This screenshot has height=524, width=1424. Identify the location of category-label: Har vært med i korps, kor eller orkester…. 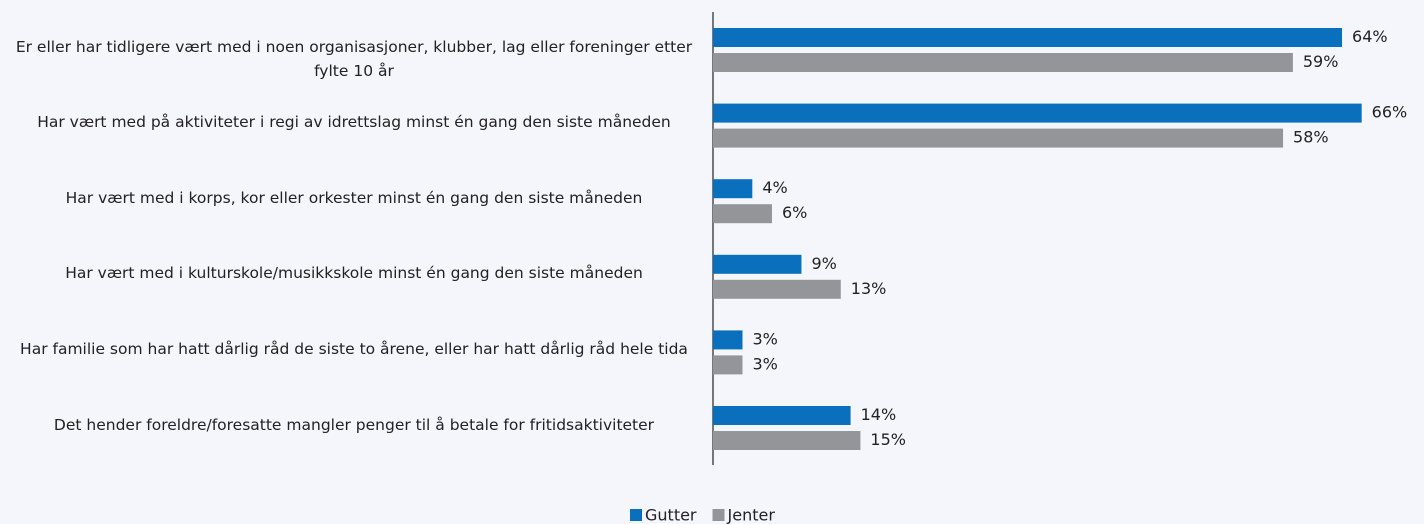
(354, 197).